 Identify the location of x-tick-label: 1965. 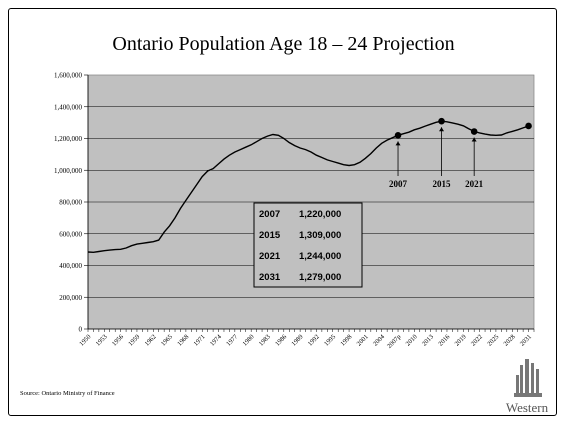
(167, 340).